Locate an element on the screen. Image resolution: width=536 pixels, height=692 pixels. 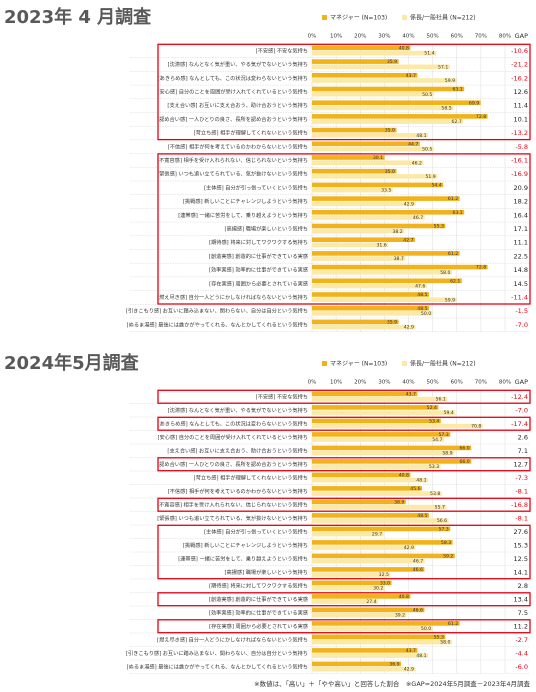
value-label: 46.7 is located at coordinates (418, 562).